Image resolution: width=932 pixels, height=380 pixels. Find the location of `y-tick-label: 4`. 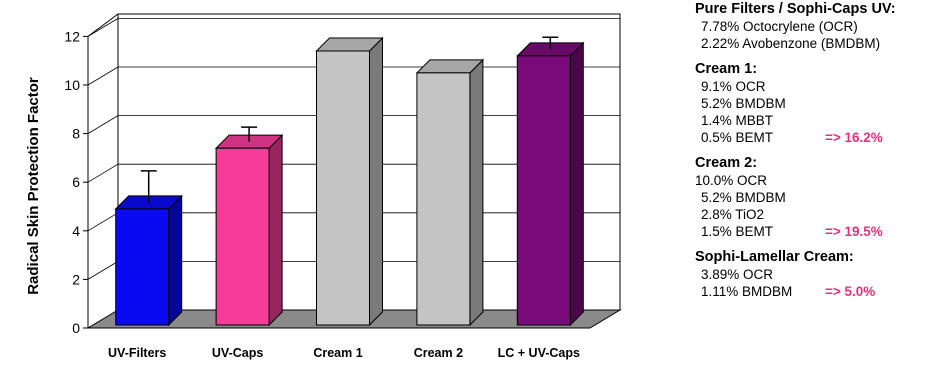

y-tick-label: 4 is located at coordinates (76, 231).